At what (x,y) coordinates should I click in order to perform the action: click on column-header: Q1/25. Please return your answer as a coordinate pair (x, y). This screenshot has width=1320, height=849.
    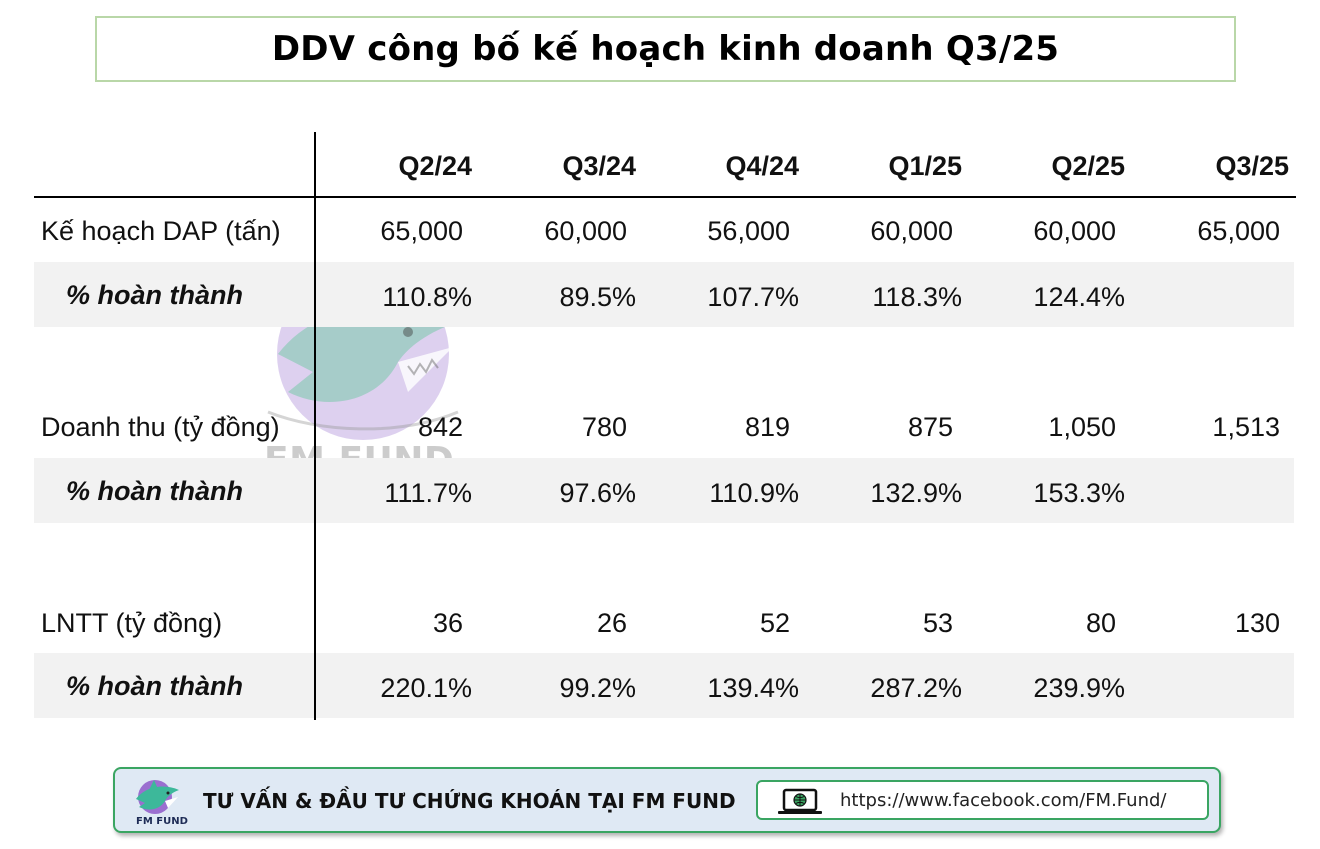
    Looking at the image, I should click on (925, 166).